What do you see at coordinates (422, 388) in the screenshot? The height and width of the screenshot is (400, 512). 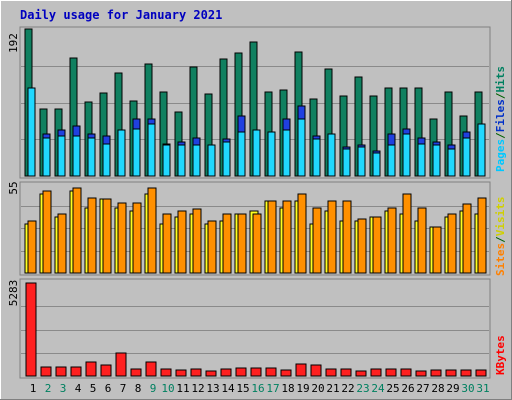 I see `x-tick-label: 27` at bounding box center [422, 388].